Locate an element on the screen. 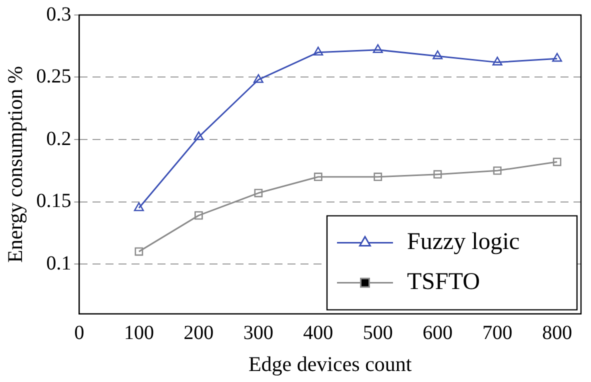  y-tick-label: 0.2 is located at coordinates (59, 139).